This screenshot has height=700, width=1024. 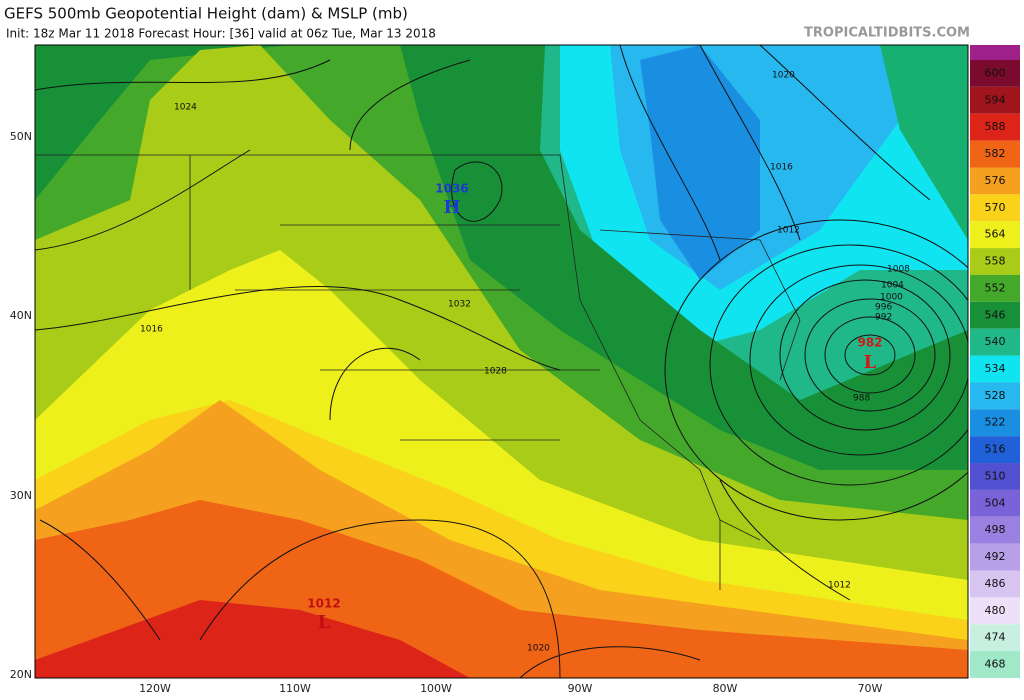 I want to click on colorbar-label: 600, so click(x=995, y=72).